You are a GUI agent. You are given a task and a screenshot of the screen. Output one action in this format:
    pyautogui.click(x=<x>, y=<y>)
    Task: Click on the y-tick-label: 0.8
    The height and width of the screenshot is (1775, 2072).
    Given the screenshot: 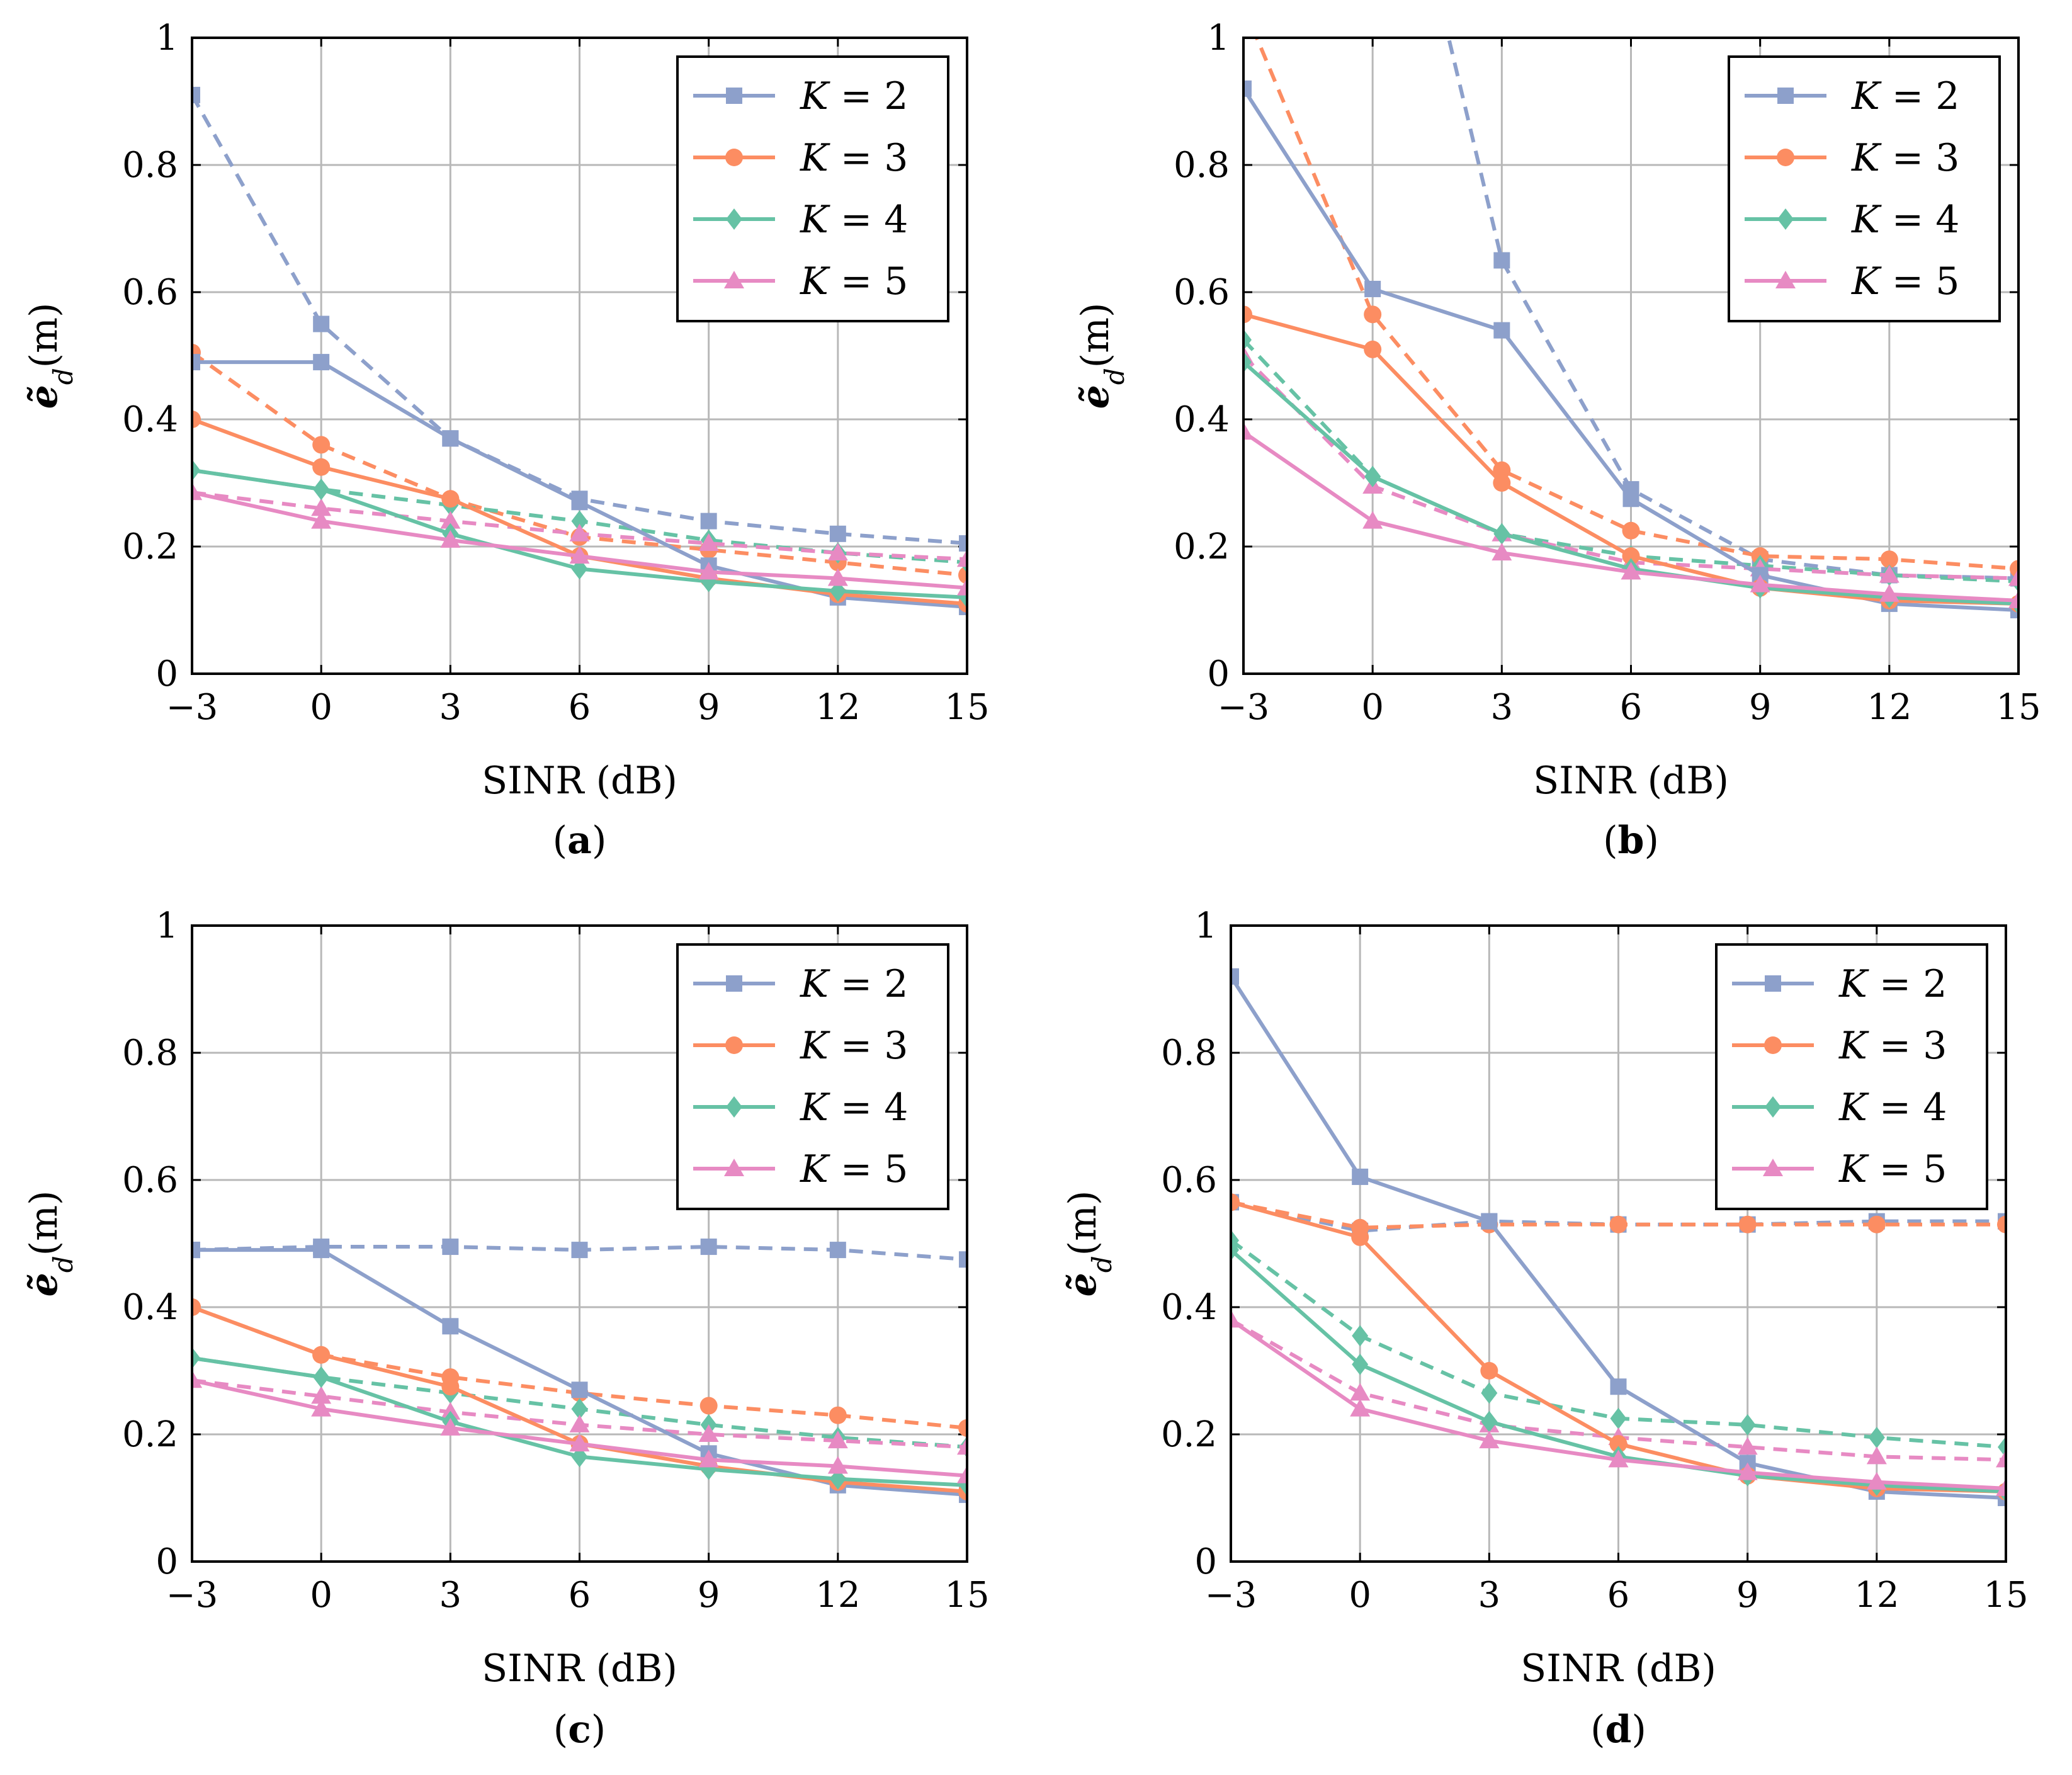 What is the action you would take?
    pyautogui.click(x=1202, y=165)
    